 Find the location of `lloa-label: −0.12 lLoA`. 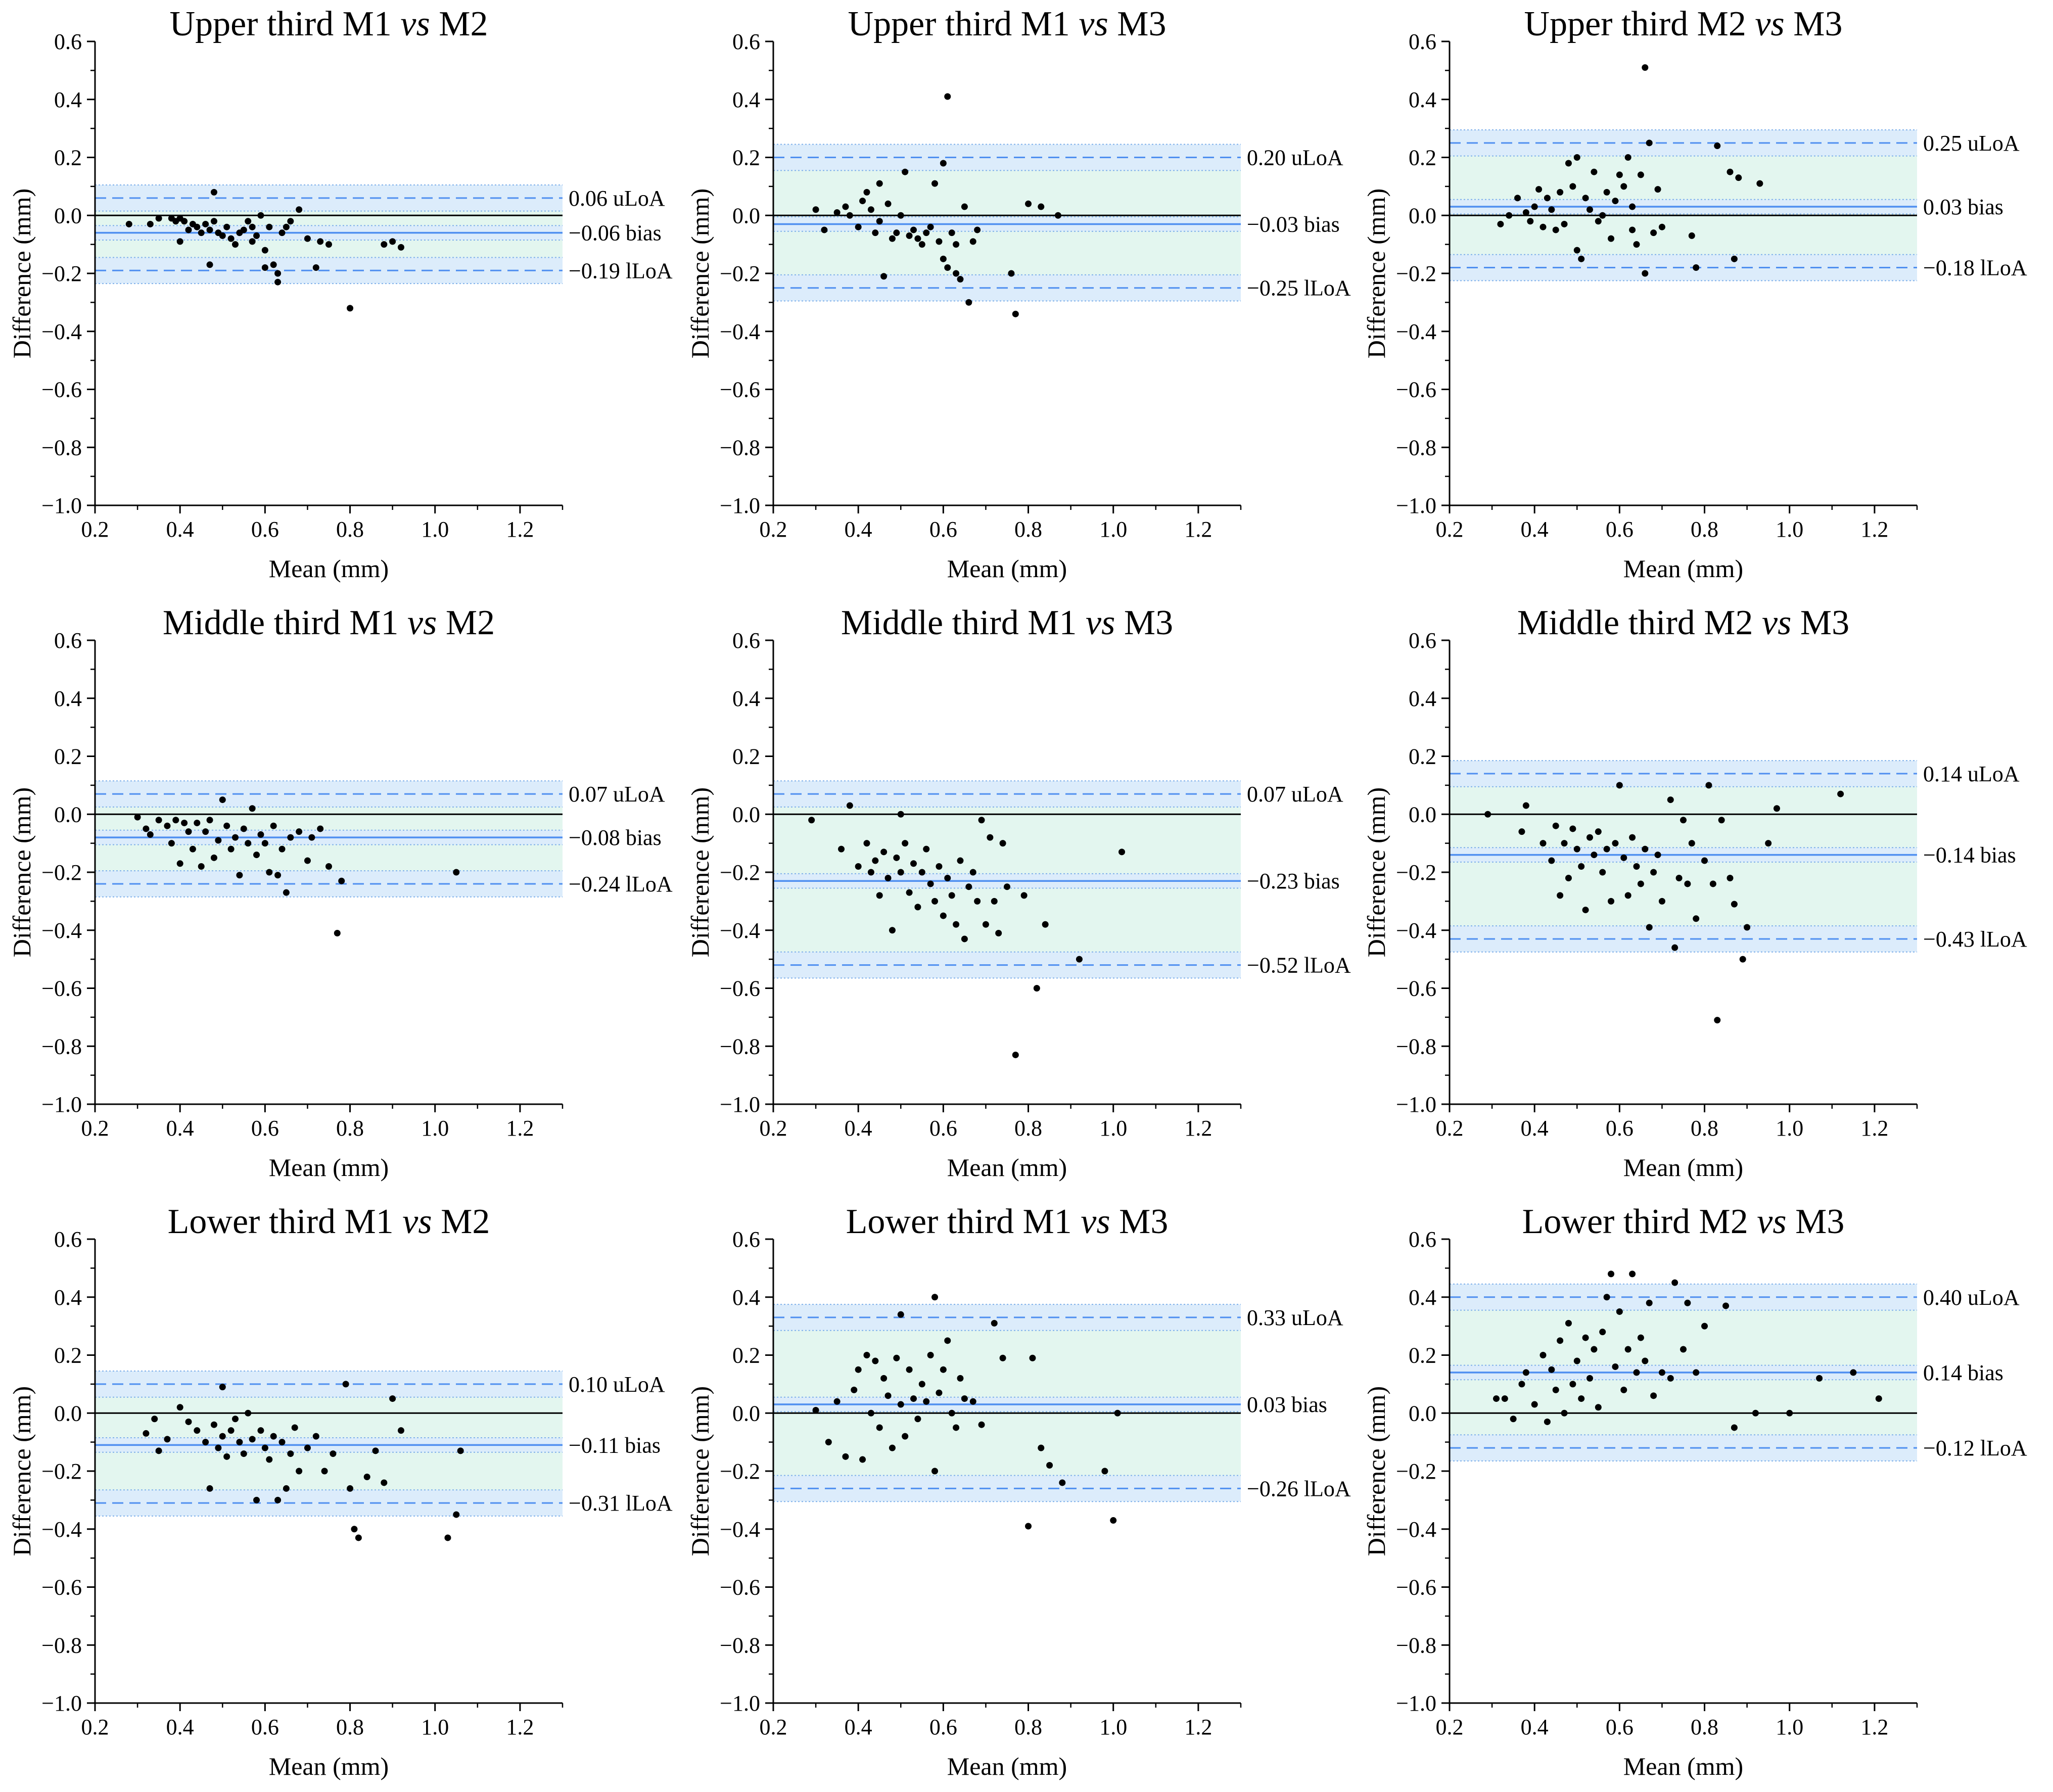

lloa-label: −0.12 lLoA is located at coordinates (1975, 1448).